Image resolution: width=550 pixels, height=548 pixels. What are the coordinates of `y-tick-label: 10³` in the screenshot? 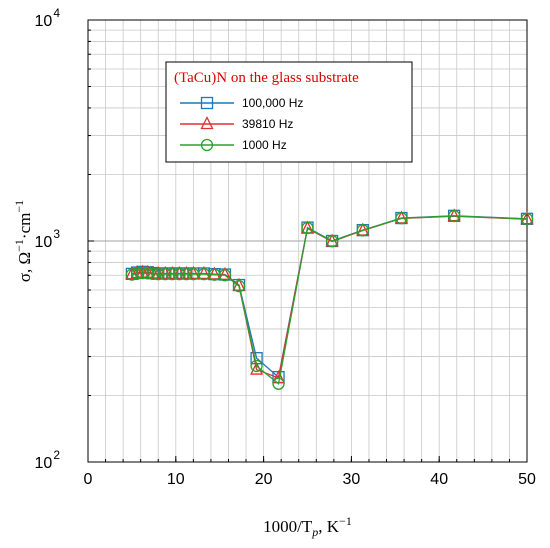 It's located at (48, 239).